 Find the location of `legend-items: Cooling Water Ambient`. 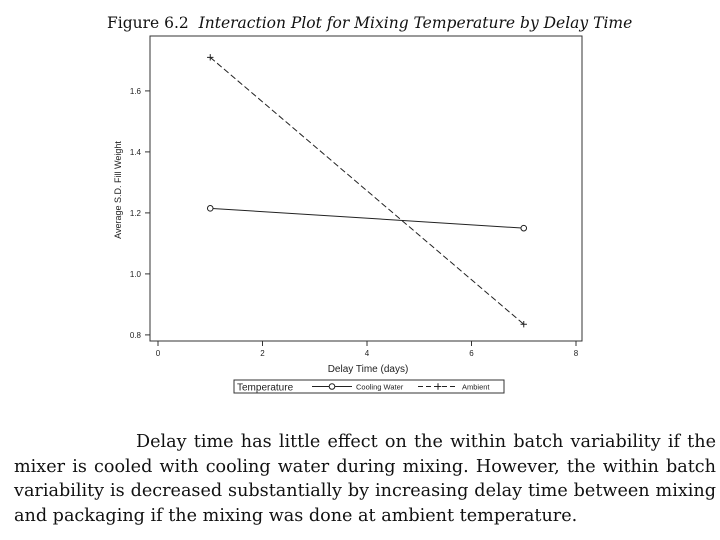

legend-items: Cooling Water Ambient is located at coordinates (401, 387).